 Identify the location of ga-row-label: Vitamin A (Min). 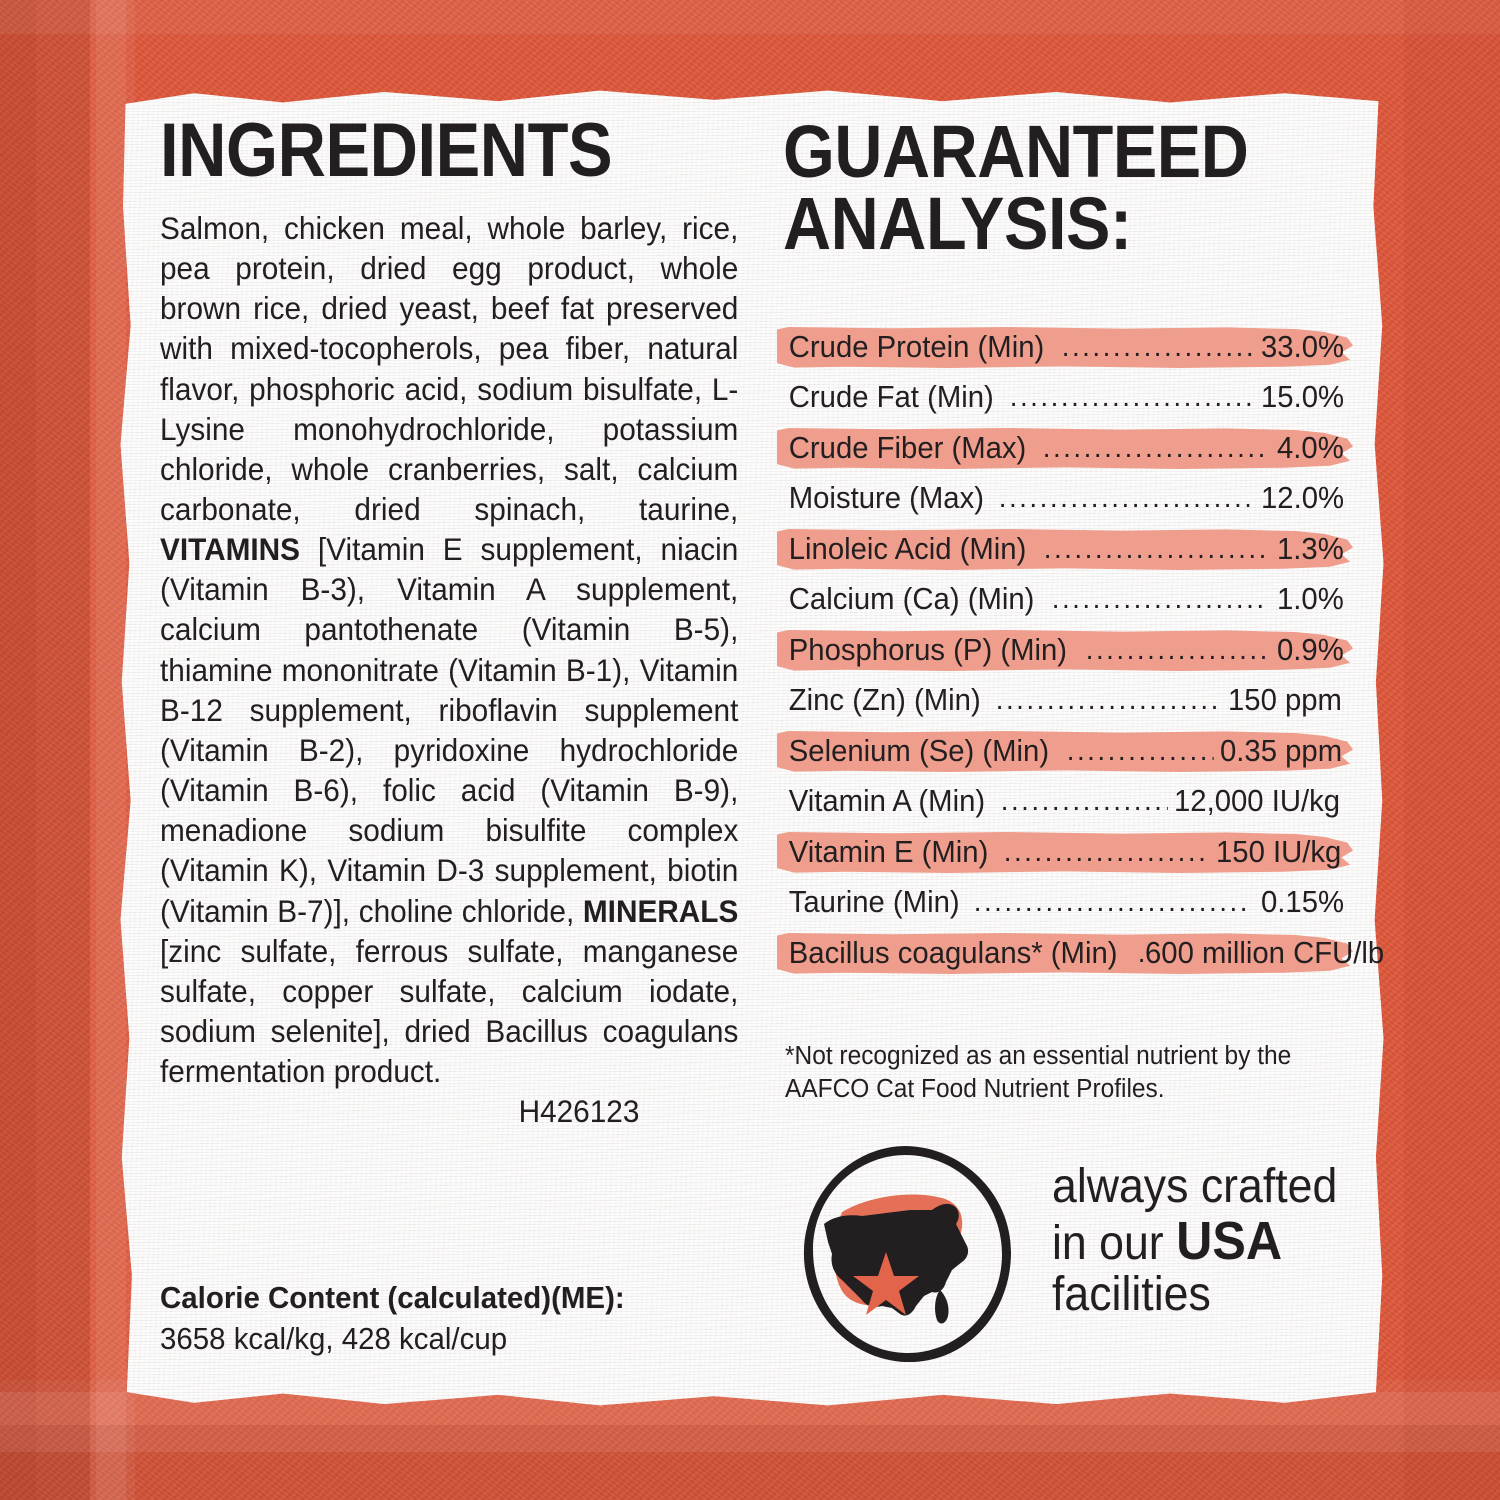
(887, 801).